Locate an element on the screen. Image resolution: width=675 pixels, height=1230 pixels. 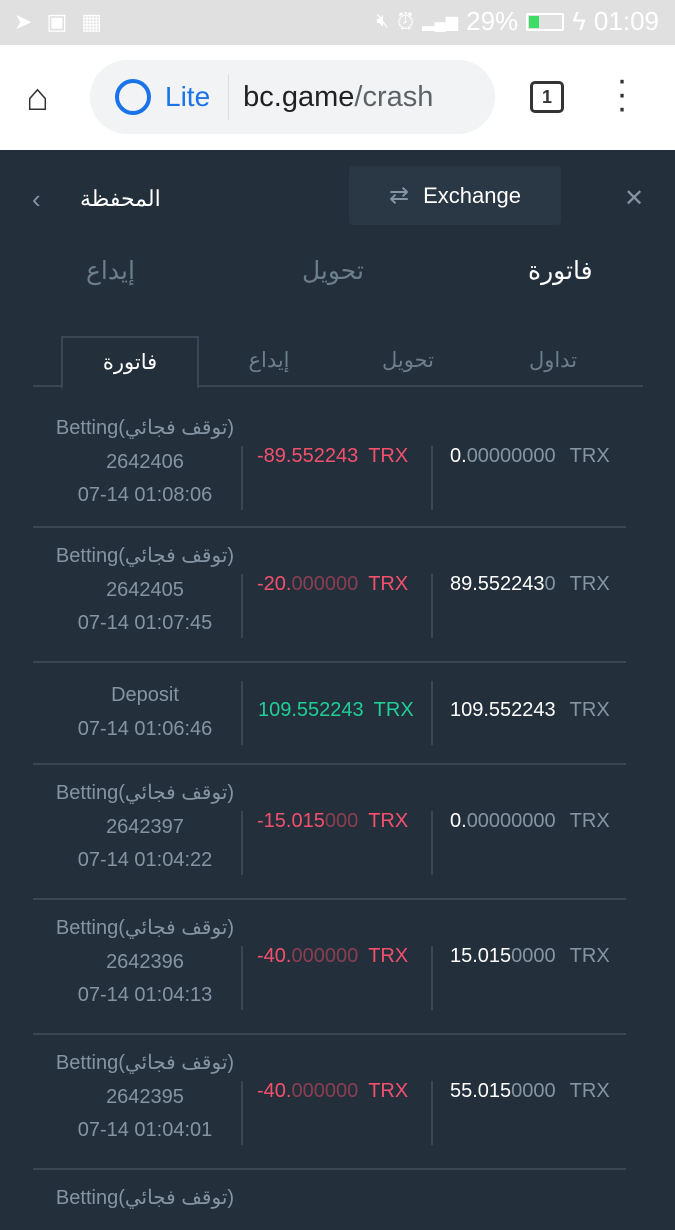
tab-transfer: تحويل is located at coordinates (333, 271).